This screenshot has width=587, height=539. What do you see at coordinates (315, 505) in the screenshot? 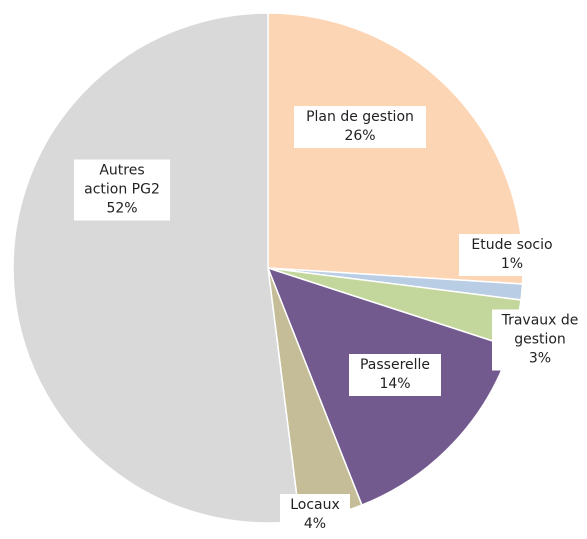
I see `category-label: Locaux` at bounding box center [315, 505].